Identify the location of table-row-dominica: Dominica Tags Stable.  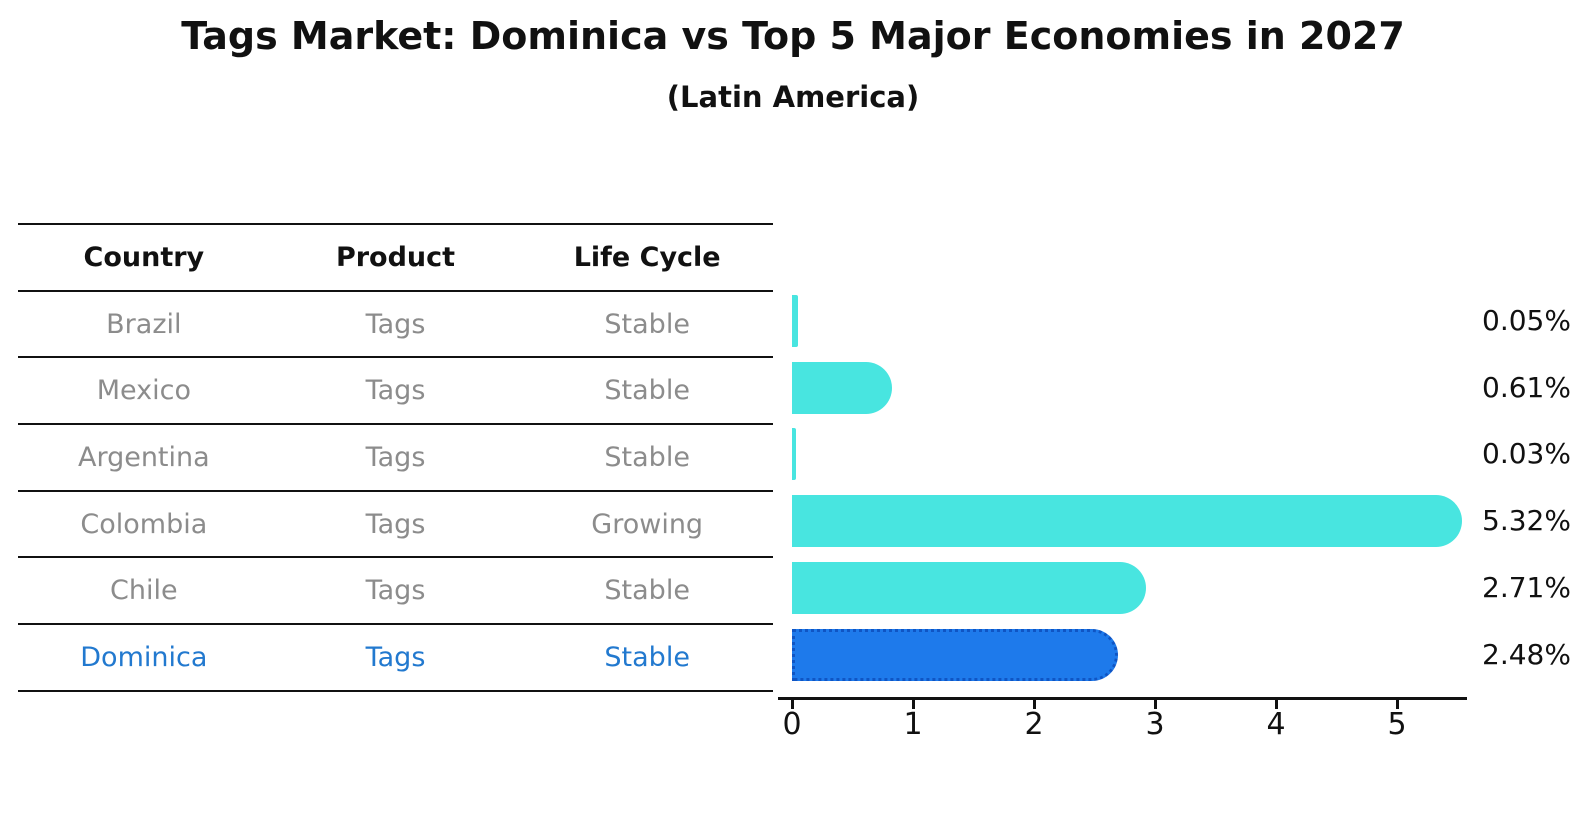
(395, 658).